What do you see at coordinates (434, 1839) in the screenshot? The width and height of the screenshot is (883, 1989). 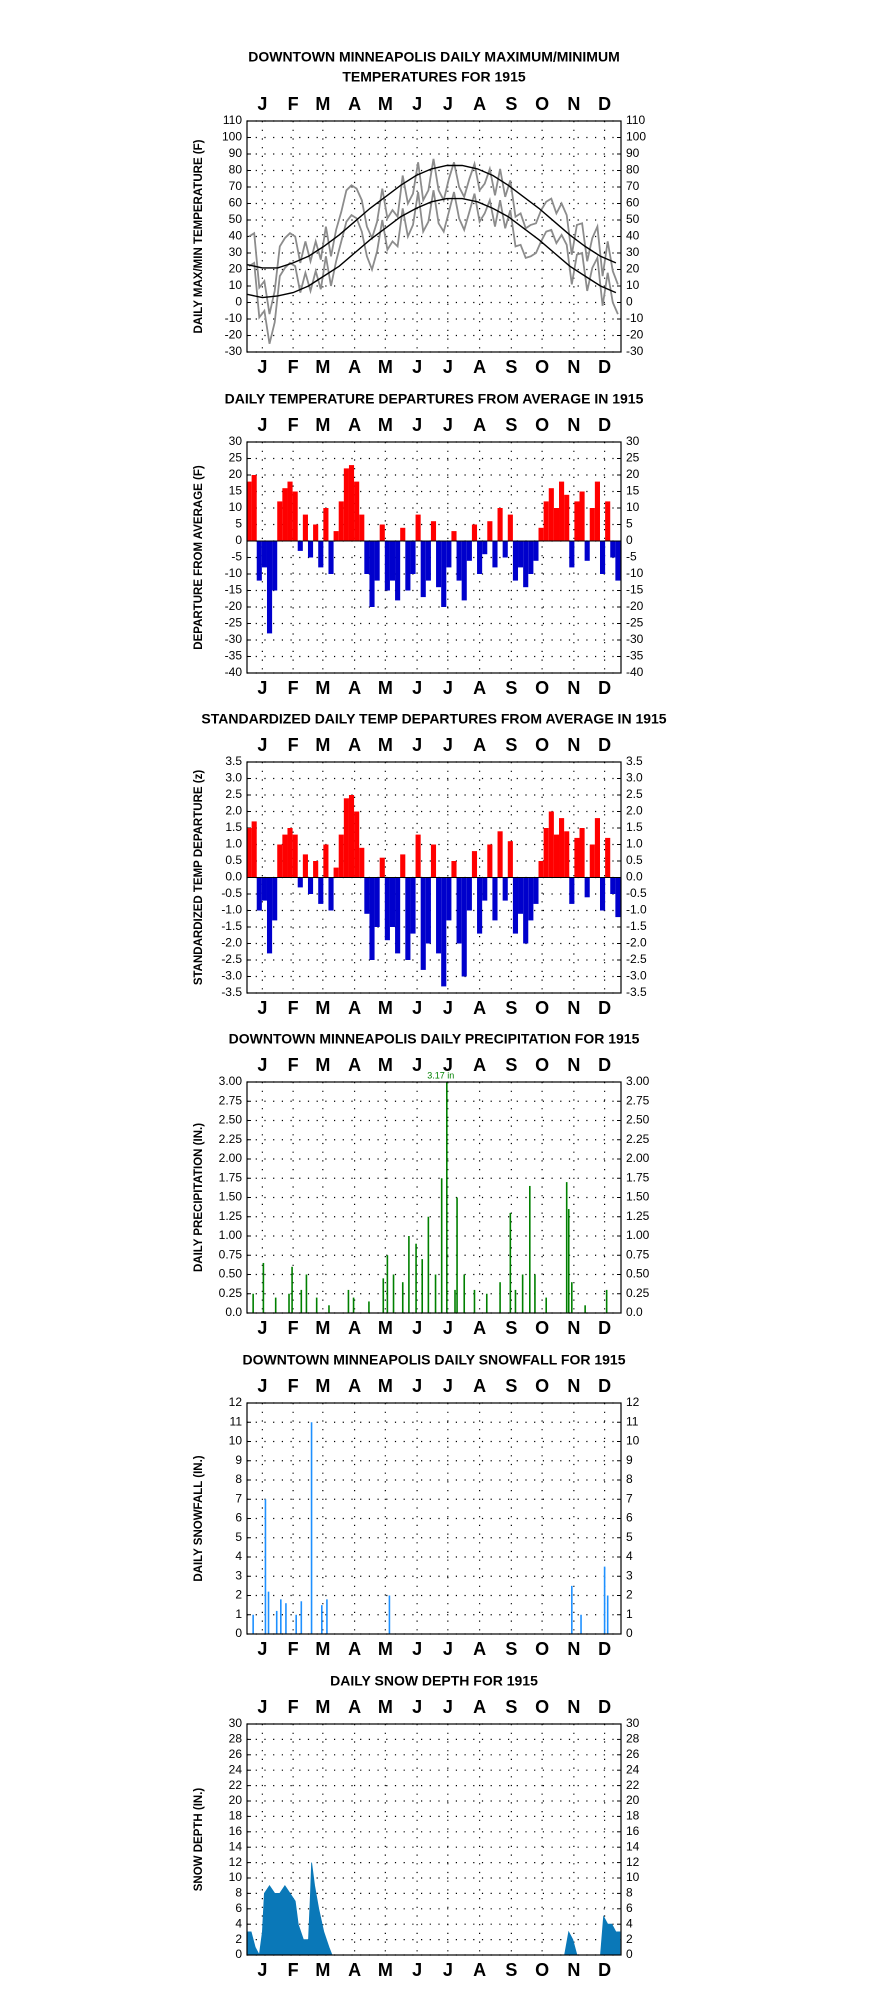 I see `plot-frame` at bounding box center [434, 1839].